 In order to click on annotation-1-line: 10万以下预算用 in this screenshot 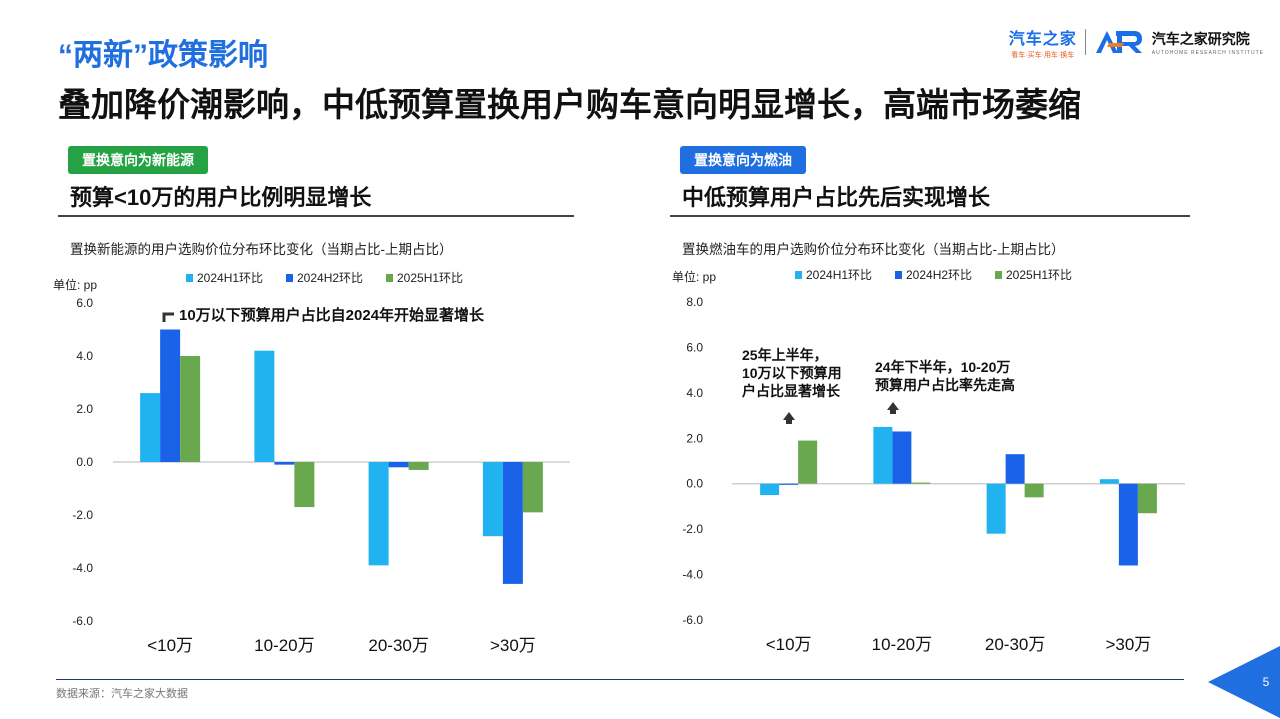, I will do `click(792, 373)`.